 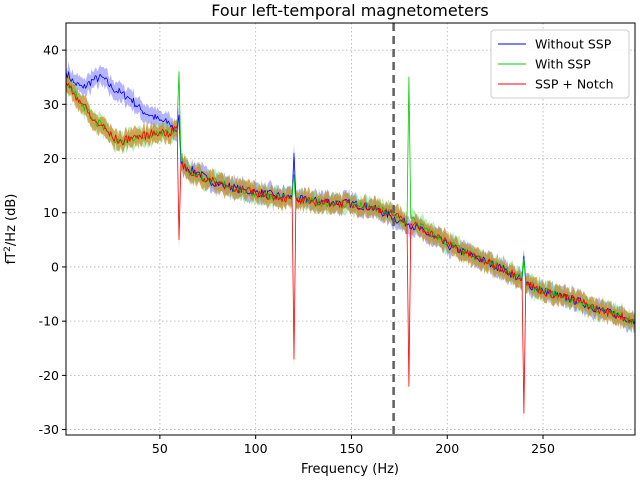 What do you see at coordinates (55, 266) in the screenshot?
I see `y-tick-label: 0` at bounding box center [55, 266].